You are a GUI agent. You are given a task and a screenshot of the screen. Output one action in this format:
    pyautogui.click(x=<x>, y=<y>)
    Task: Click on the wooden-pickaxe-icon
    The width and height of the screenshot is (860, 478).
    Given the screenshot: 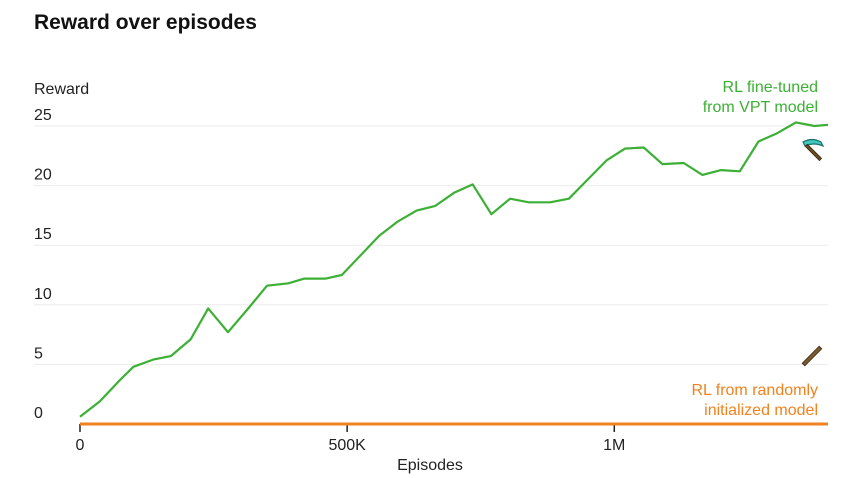 What is the action you would take?
    pyautogui.click(x=812, y=356)
    